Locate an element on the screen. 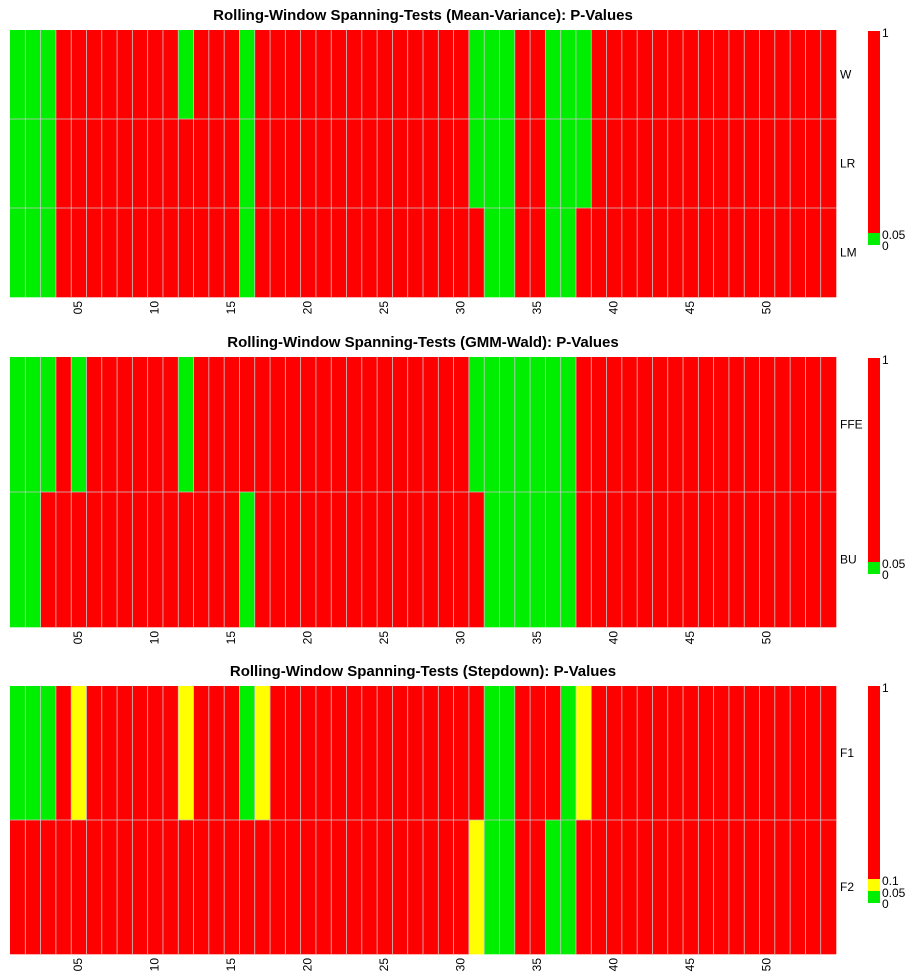 The height and width of the screenshot is (978, 915). legend-colorbar: 1 0.050 is located at coordinates (887, 139).